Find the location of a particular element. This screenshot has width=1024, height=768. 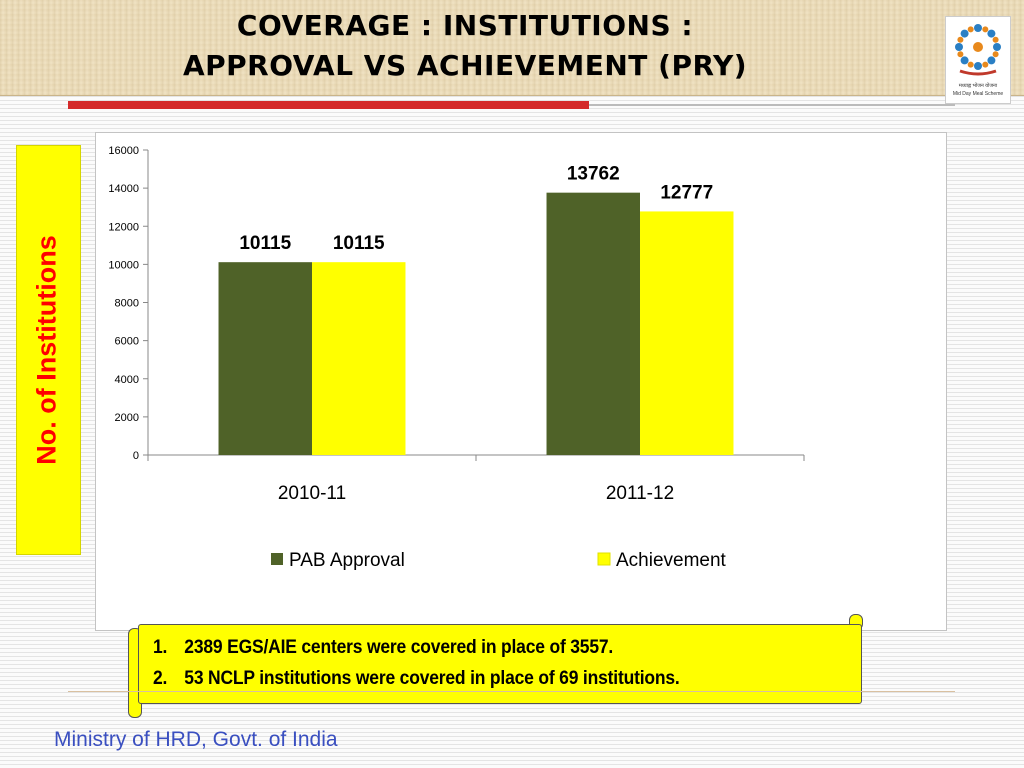

footer-text: Ministry of HRD, Govt. of India is located at coordinates (196, 739).